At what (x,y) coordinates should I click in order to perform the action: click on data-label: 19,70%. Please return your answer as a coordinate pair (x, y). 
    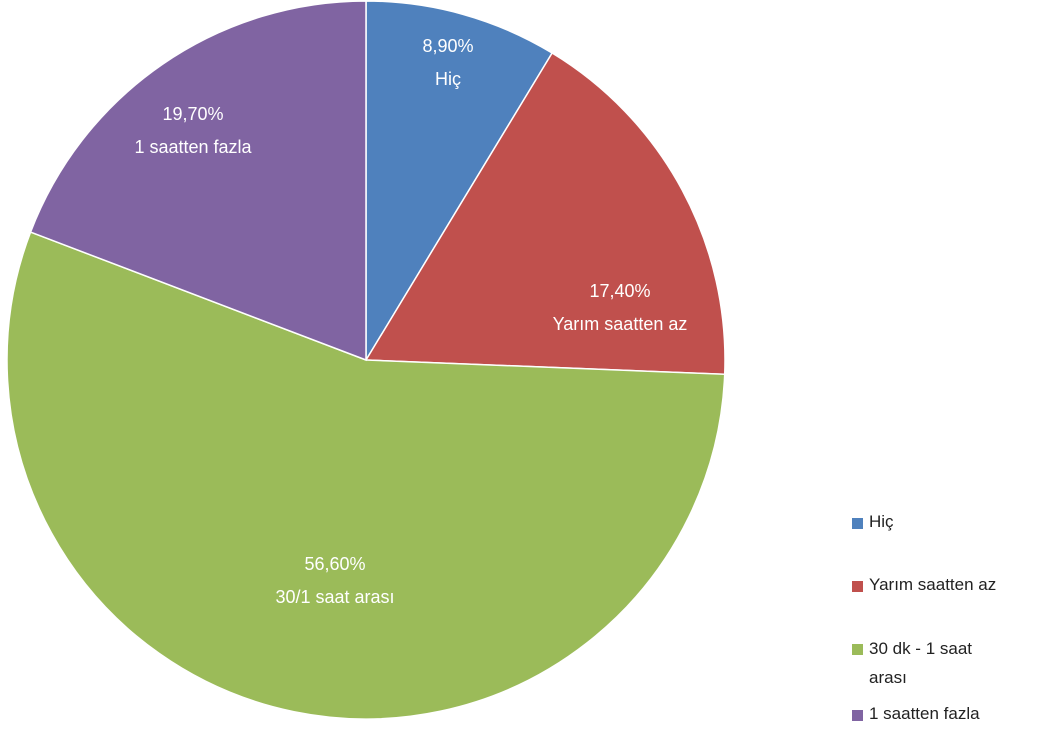
    Looking at the image, I should click on (192, 114).